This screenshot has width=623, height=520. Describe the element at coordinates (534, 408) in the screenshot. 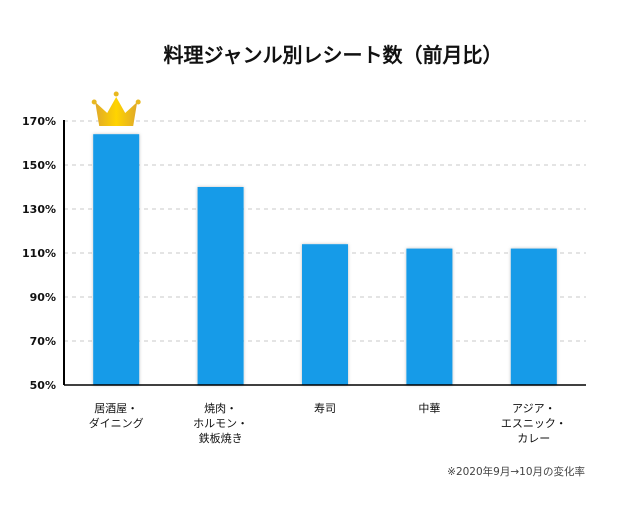

I see `x-tick-label: アジア・` at that location.